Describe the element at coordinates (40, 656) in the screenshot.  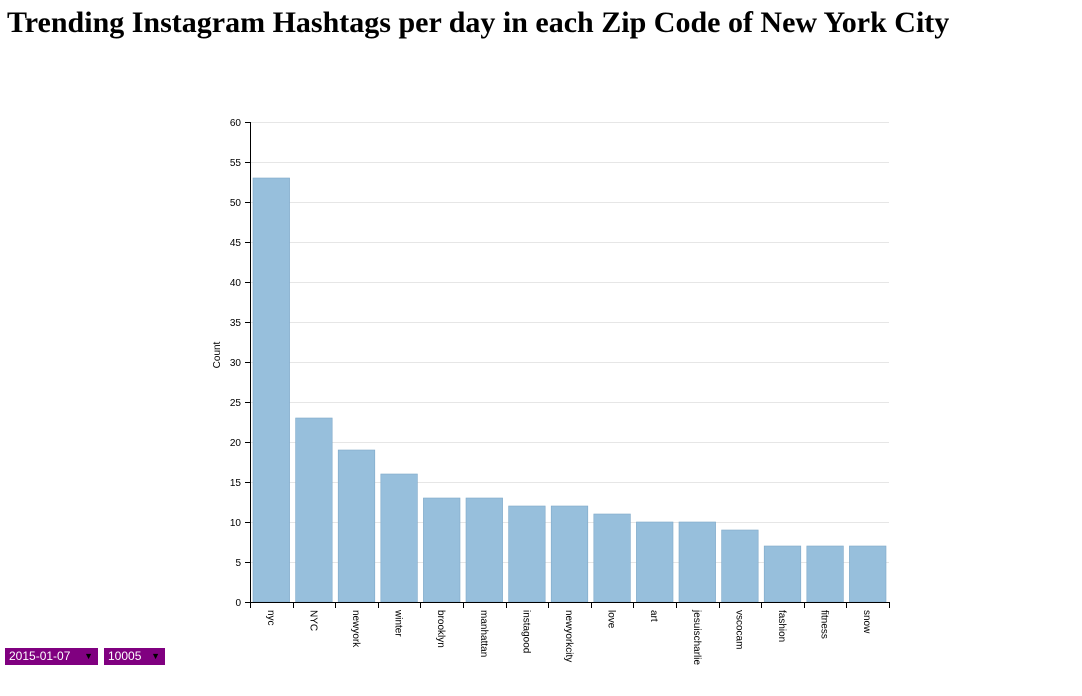
I see `date-select-value: 2015-01-07` at that location.